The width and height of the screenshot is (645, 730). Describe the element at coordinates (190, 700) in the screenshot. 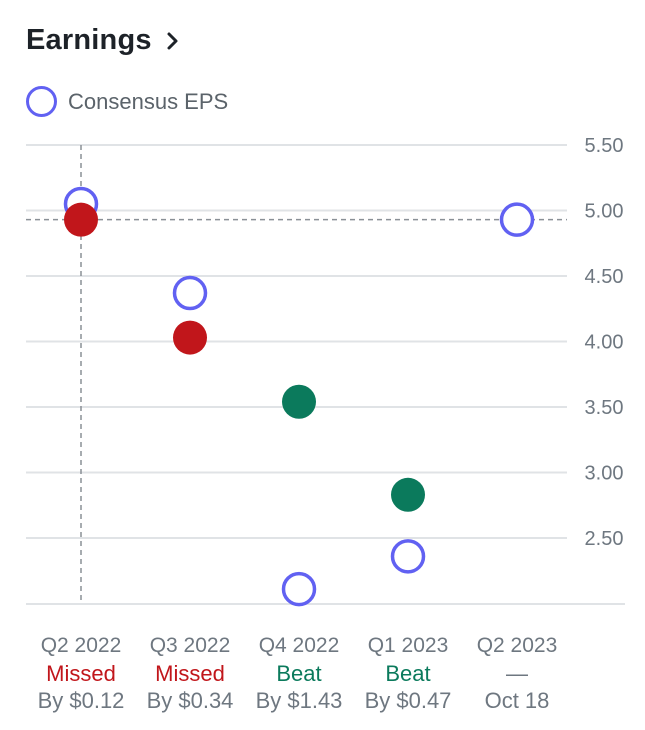

I see `quarter-detail: By $0.34` at that location.